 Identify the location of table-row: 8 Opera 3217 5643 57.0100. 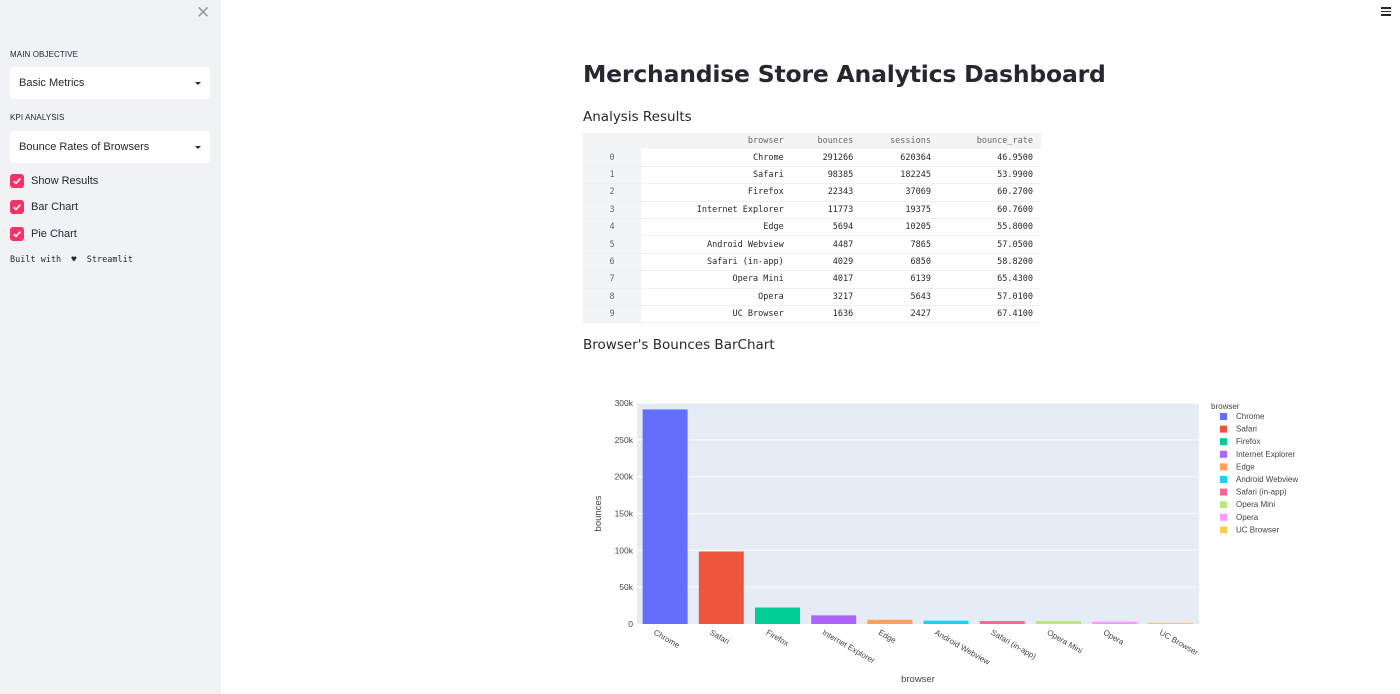
(812, 297).